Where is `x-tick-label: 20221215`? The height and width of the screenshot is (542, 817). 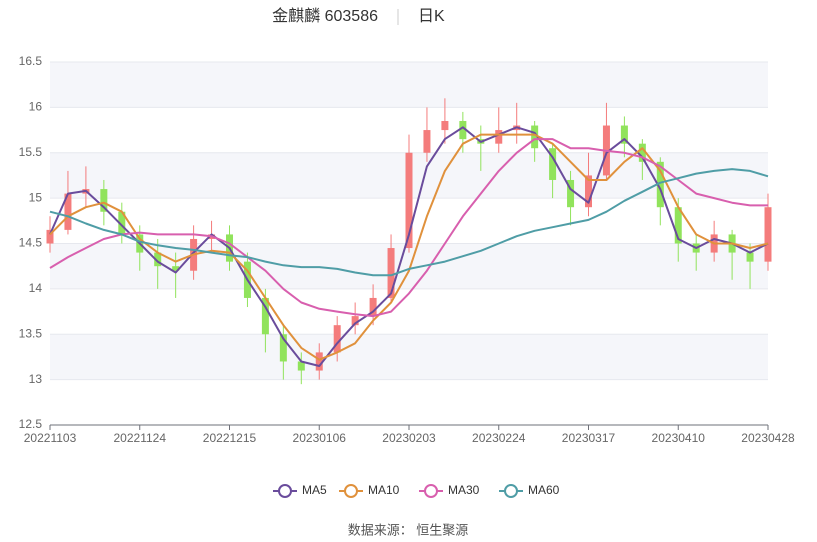
x-tick-label: 20221215 is located at coordinates (230, 438).